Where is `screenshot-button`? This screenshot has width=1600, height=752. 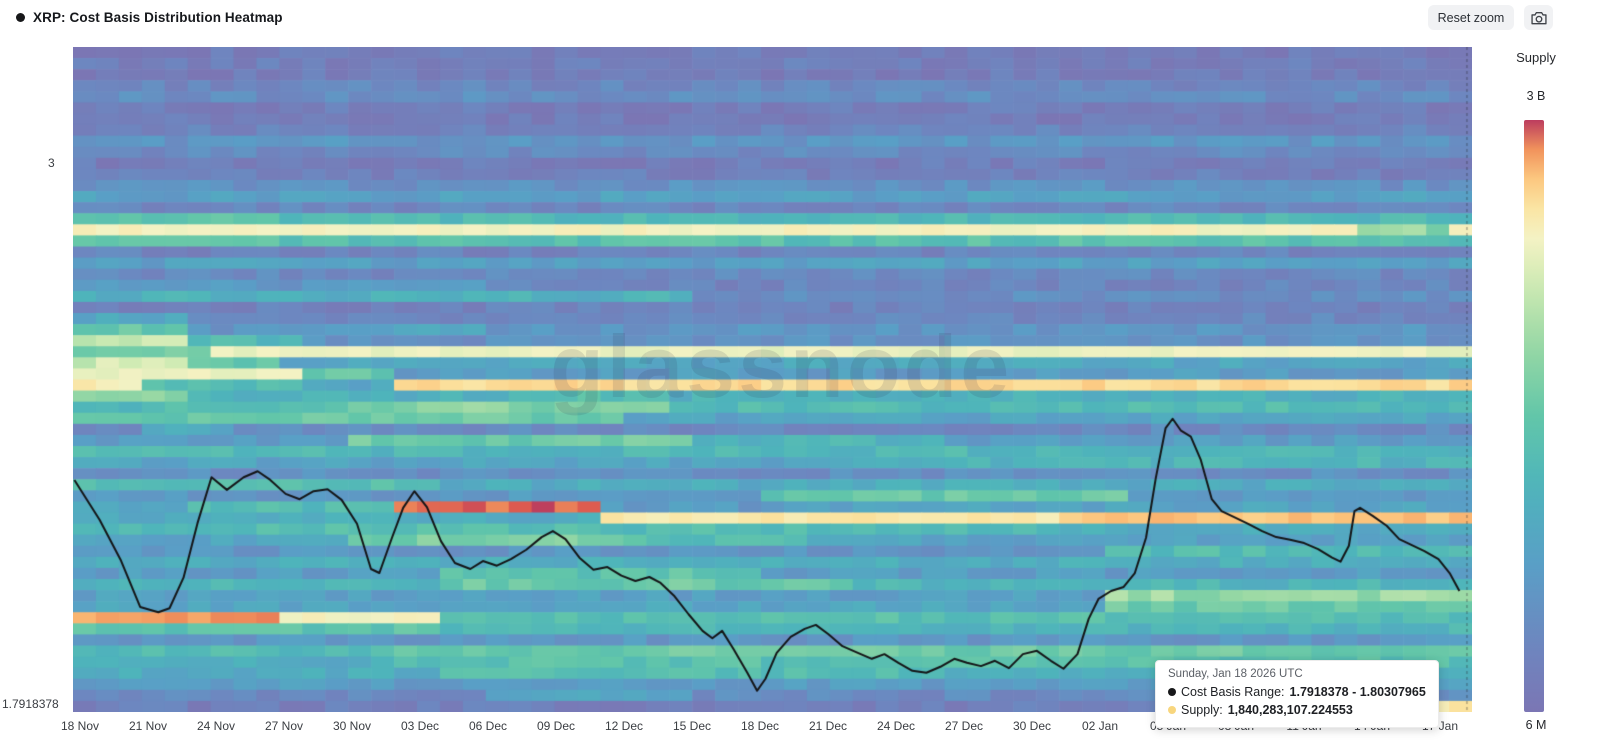
screenshot-button is located at coordinates (1538, 17).